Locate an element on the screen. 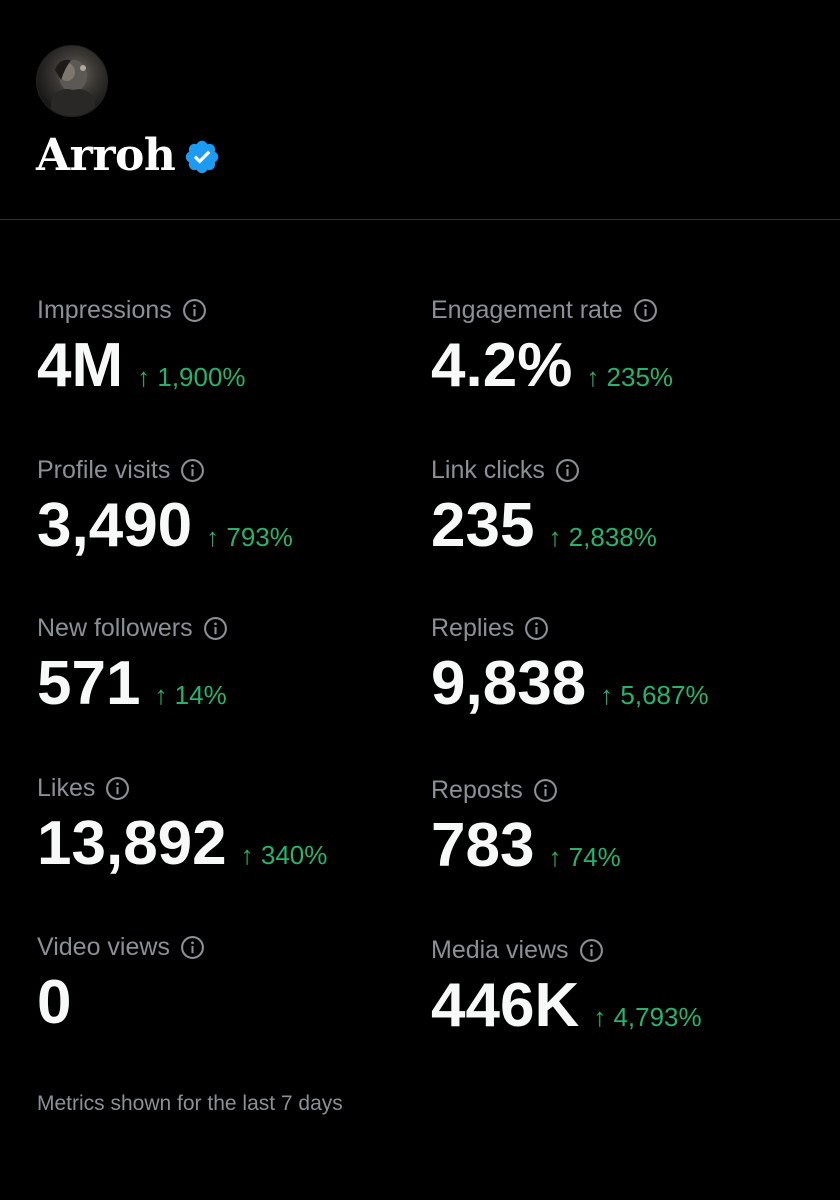 The width and height of the screenshot is (840, 1200). metric-label: Replies is located at coordinates (473, 628).